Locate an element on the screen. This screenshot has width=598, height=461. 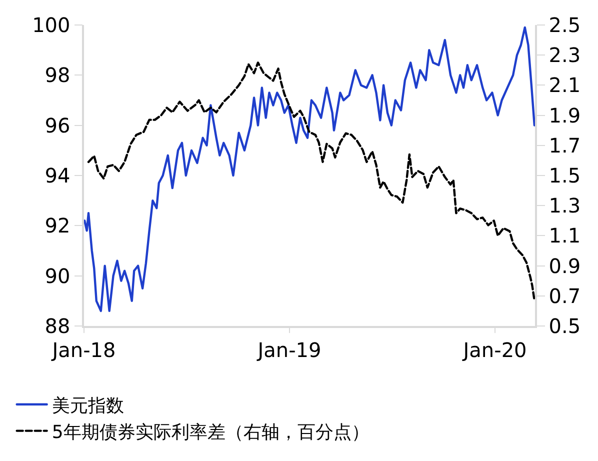
y2-tick-label: 1.9 is located at coordinates (564, 115).